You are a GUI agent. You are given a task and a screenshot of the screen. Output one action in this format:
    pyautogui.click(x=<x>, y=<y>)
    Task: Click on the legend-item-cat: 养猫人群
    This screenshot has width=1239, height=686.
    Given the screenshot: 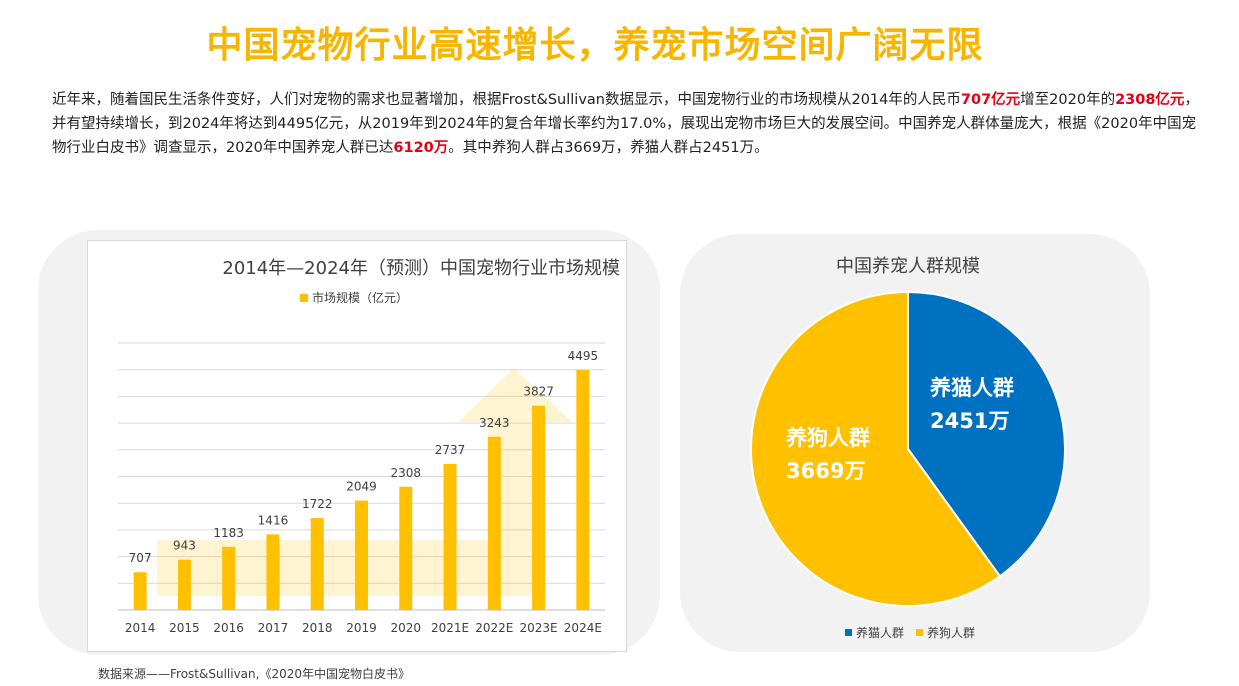 What is the action you would take?
    pyautogui.click(x=874, y=632)
    